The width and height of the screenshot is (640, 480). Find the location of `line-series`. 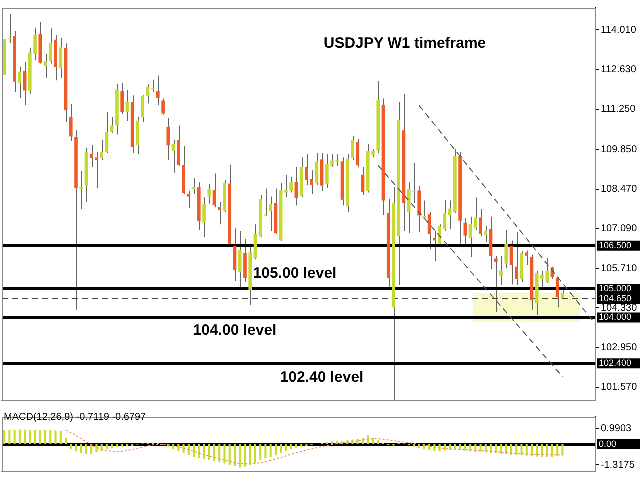

line-series is located at coordinates (315, 447).